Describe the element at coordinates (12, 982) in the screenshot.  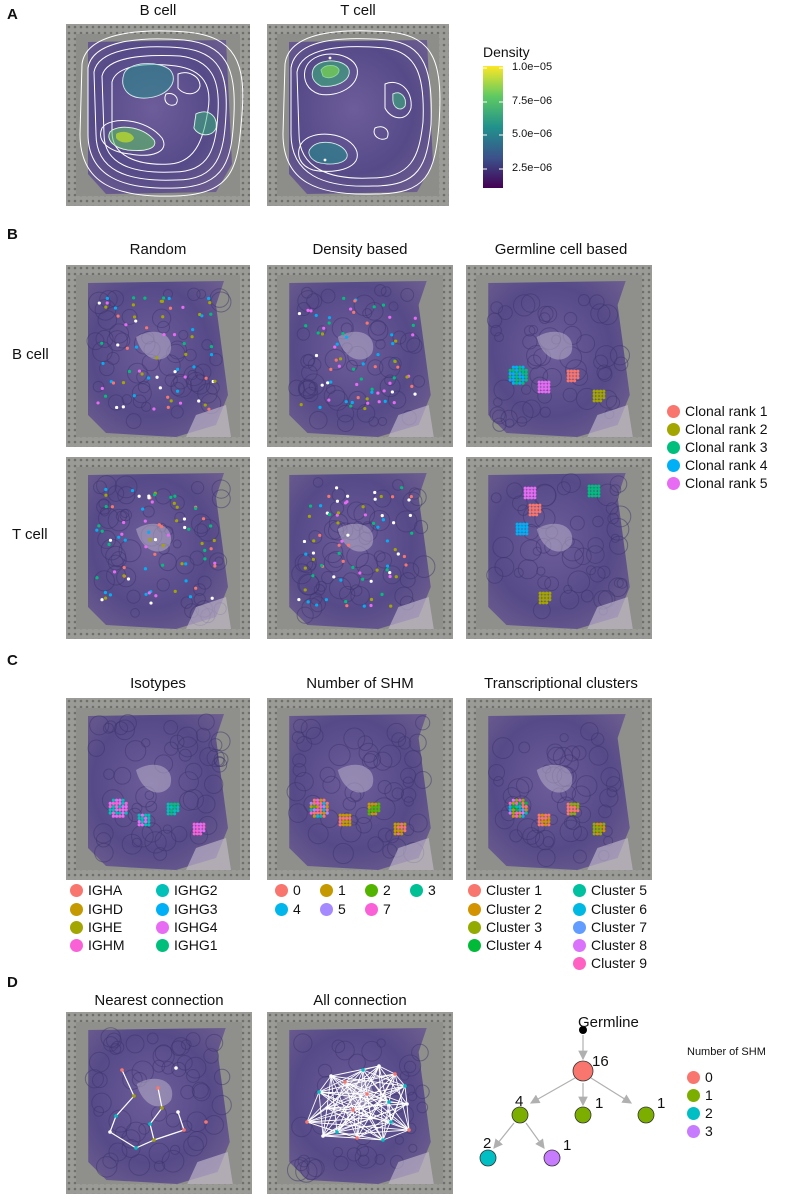
I see `panel-letter-d: D` at that location.